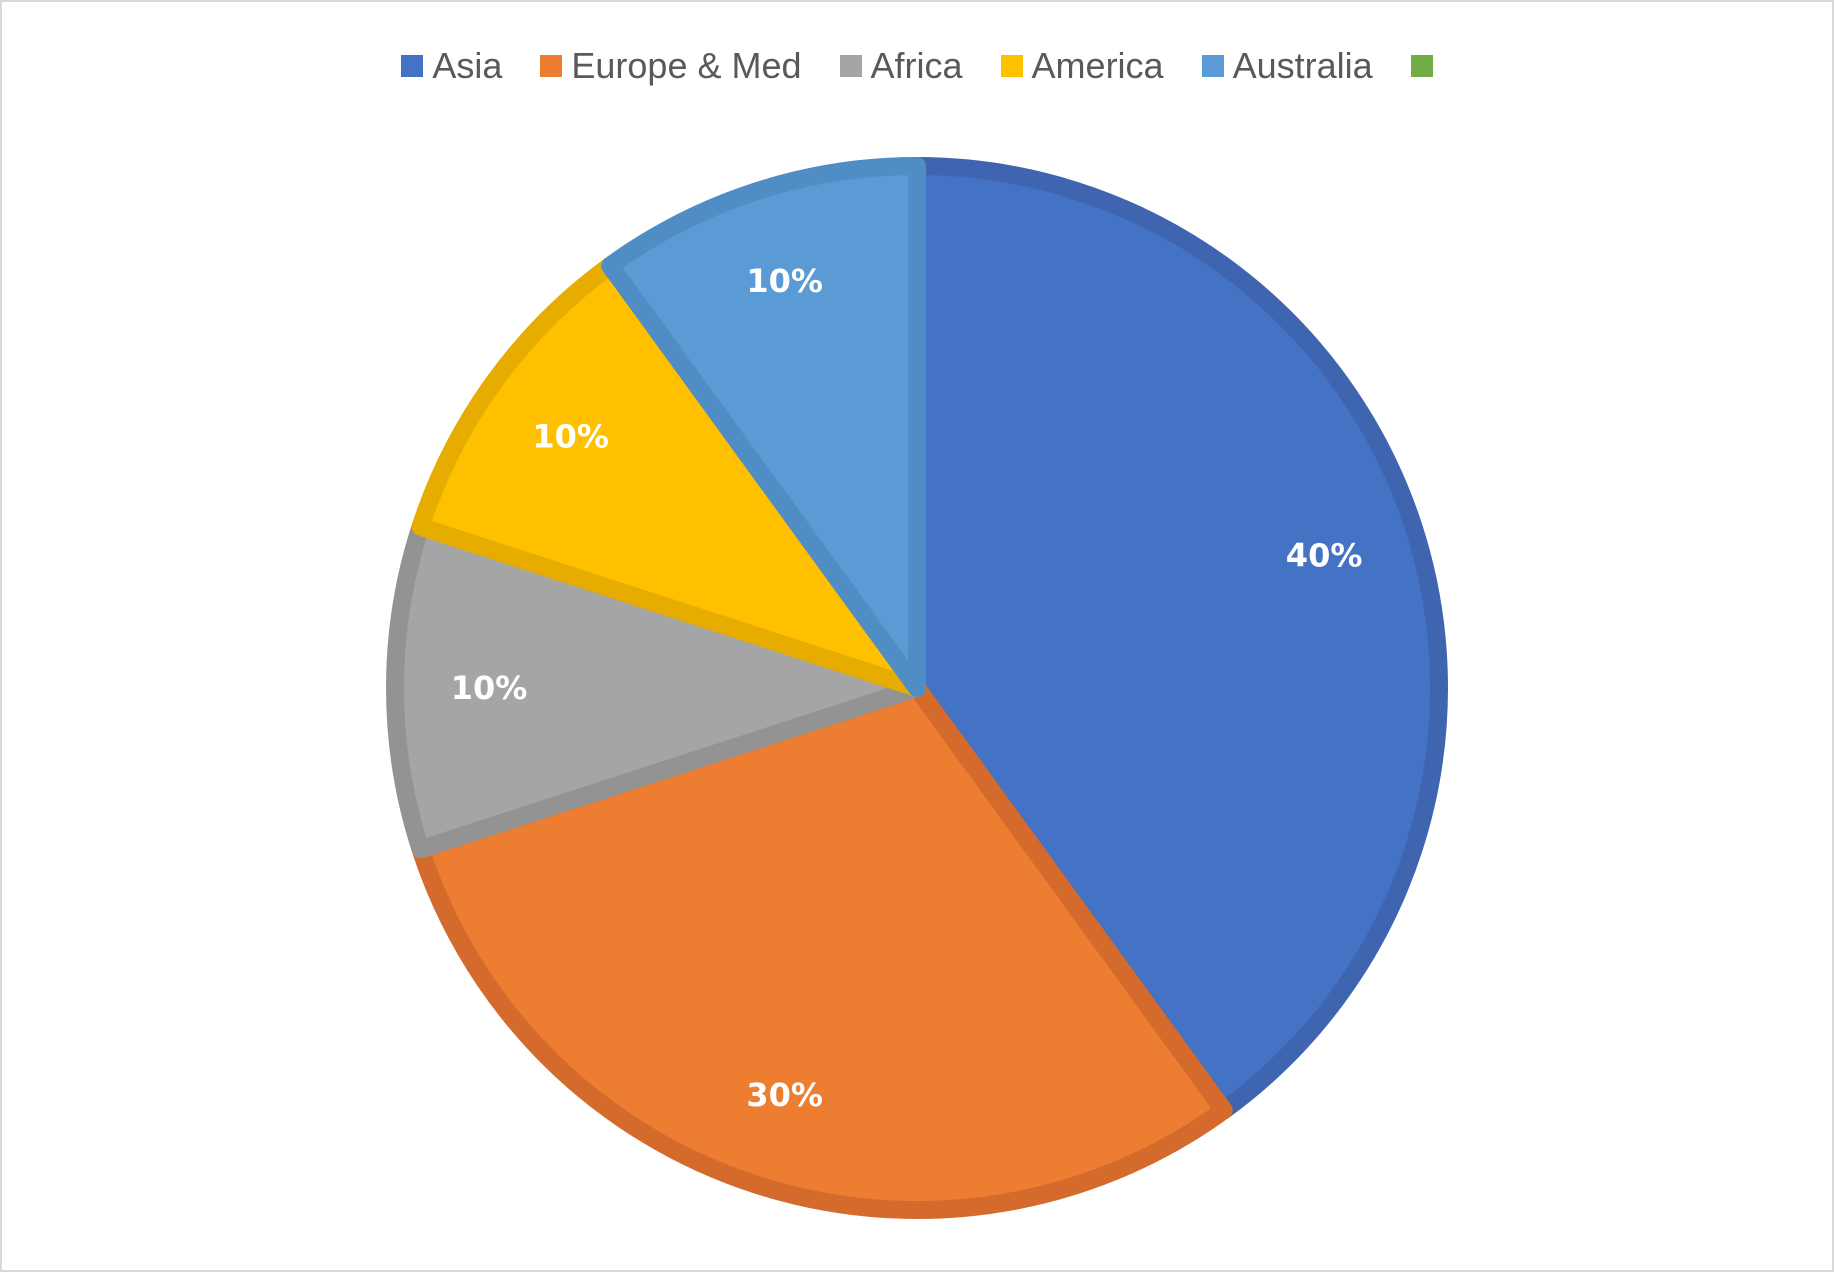  I want to click on legend-label: Africa, so click(916, 65).